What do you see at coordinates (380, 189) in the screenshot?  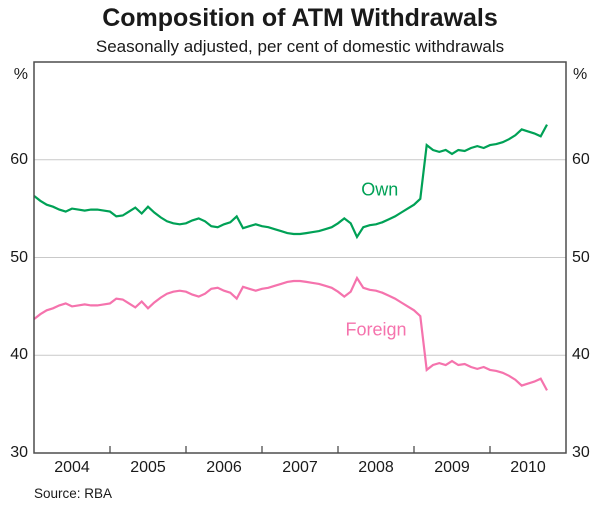 I see `own-series-label: Own` at bounding box center [380, 189].